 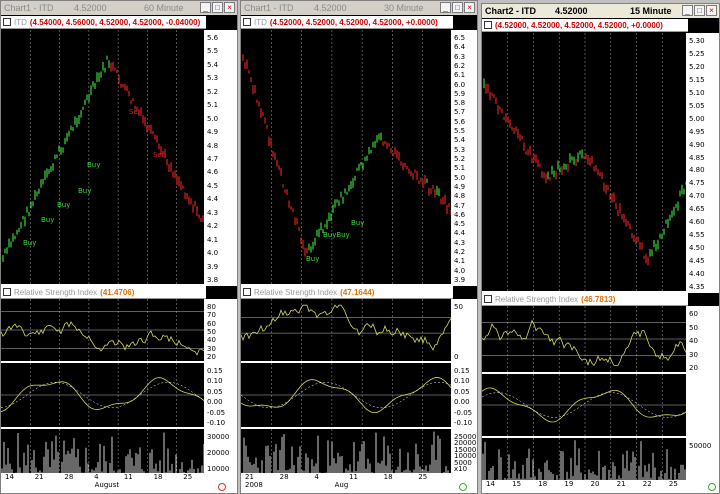 What do you see at coordinates (463, 423) in the screenshot?
I see `axis-tick-label: -0.10` at bounding box center [463, 423].